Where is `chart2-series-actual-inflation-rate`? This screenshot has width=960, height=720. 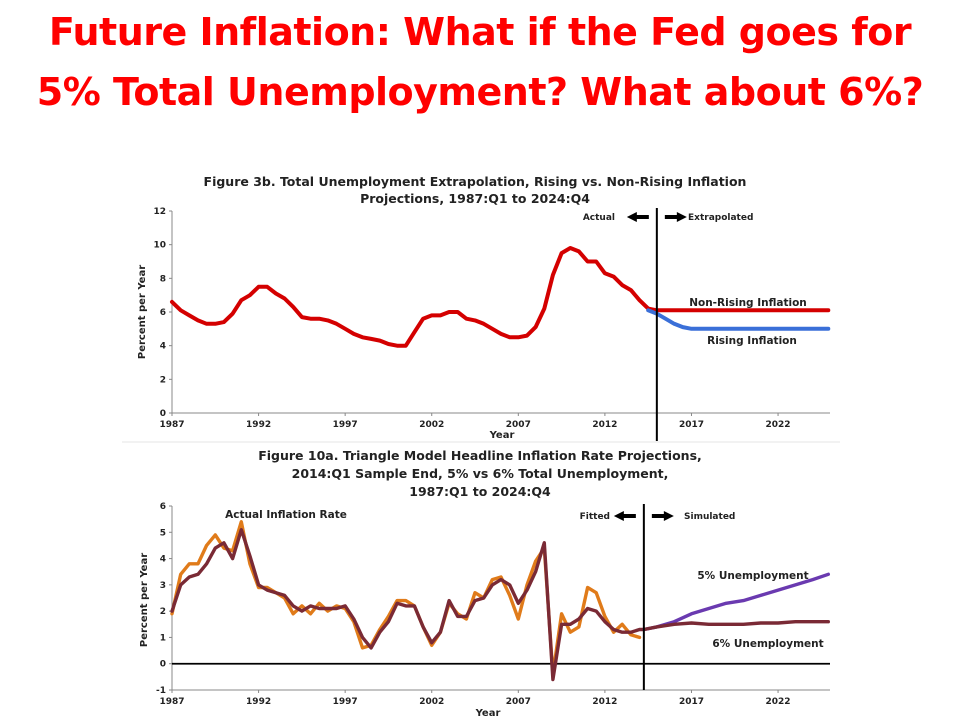
chart2-series-actual-inflation-rate is located at coordinates (406, 598).